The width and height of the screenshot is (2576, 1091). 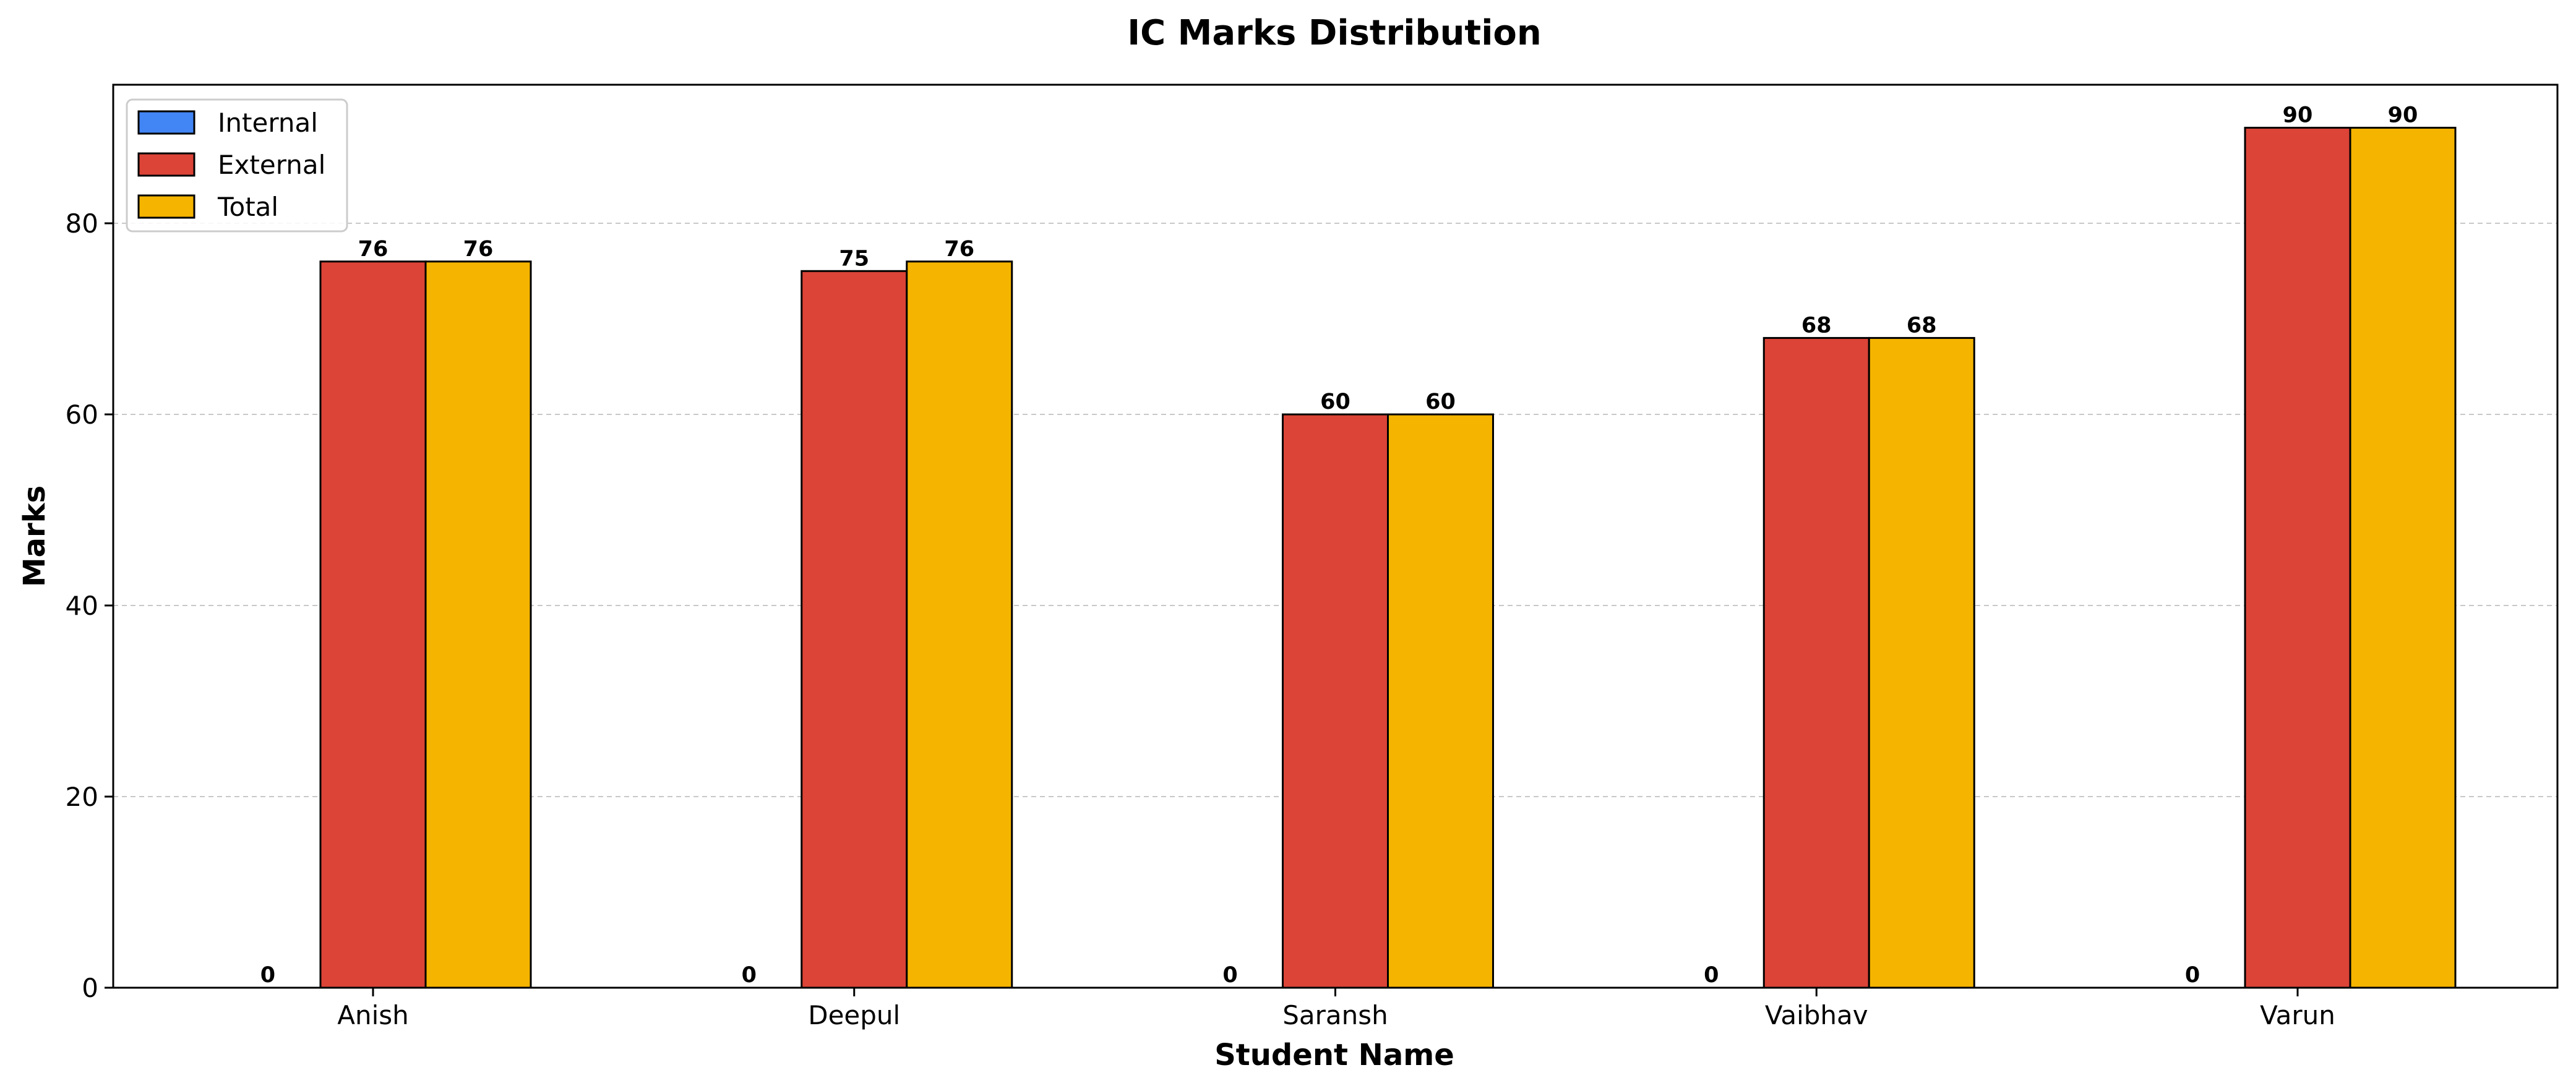 What do you see at coordinates (82, 797) in the screenshot?
I see `y-tick-label: 20` at bounding box center [82, 797].